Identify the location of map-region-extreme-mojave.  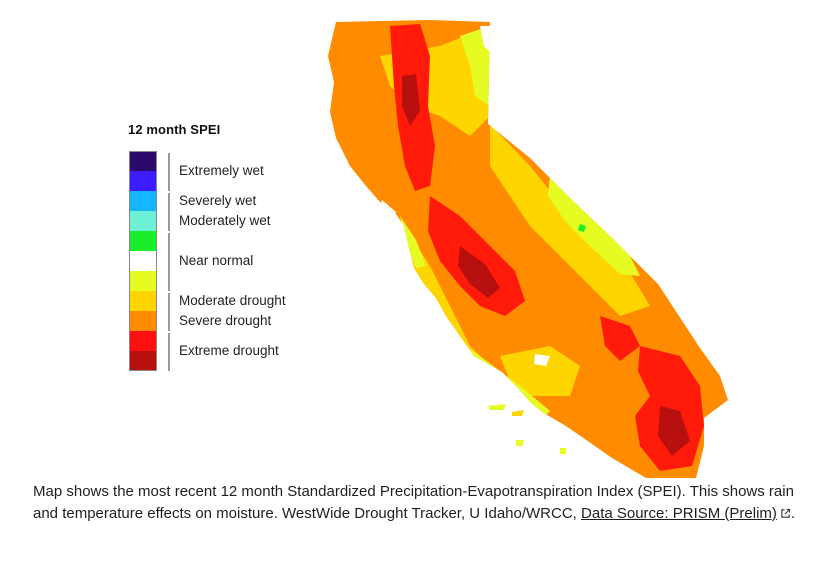
(620, 338).